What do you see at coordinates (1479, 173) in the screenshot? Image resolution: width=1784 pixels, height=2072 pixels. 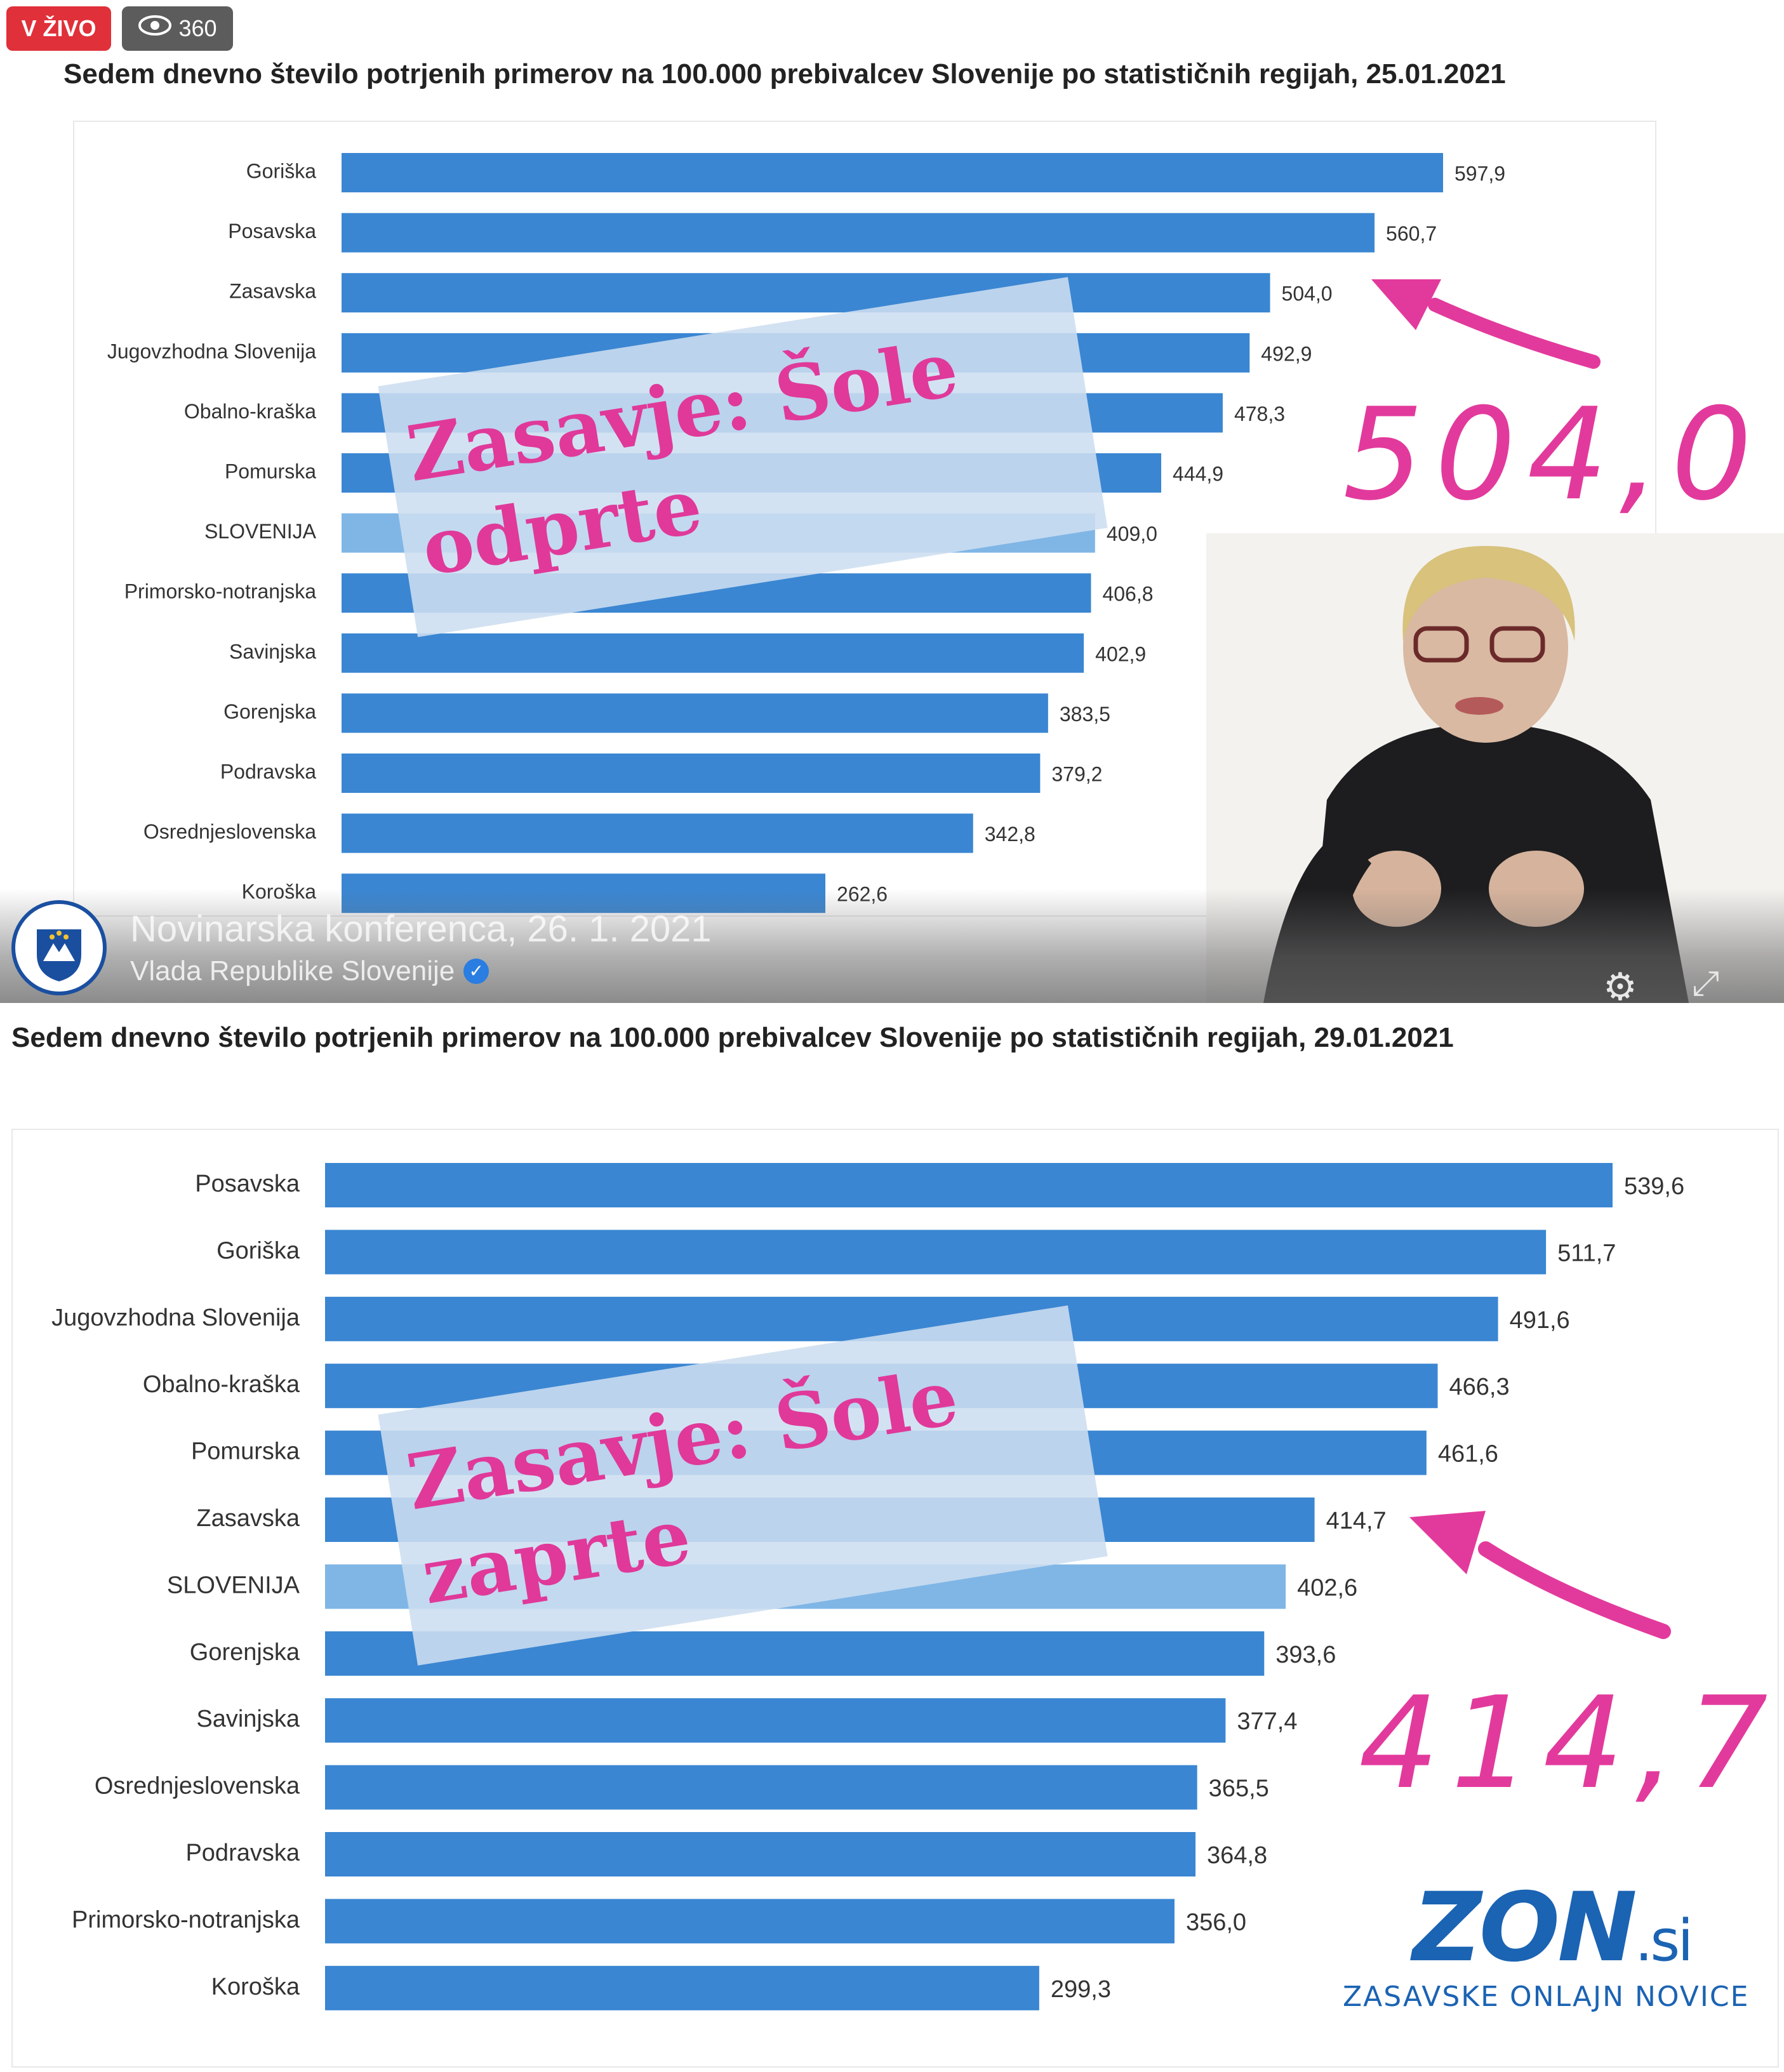 I see `value-label: 597,9` at bounding box center [1479, 173].